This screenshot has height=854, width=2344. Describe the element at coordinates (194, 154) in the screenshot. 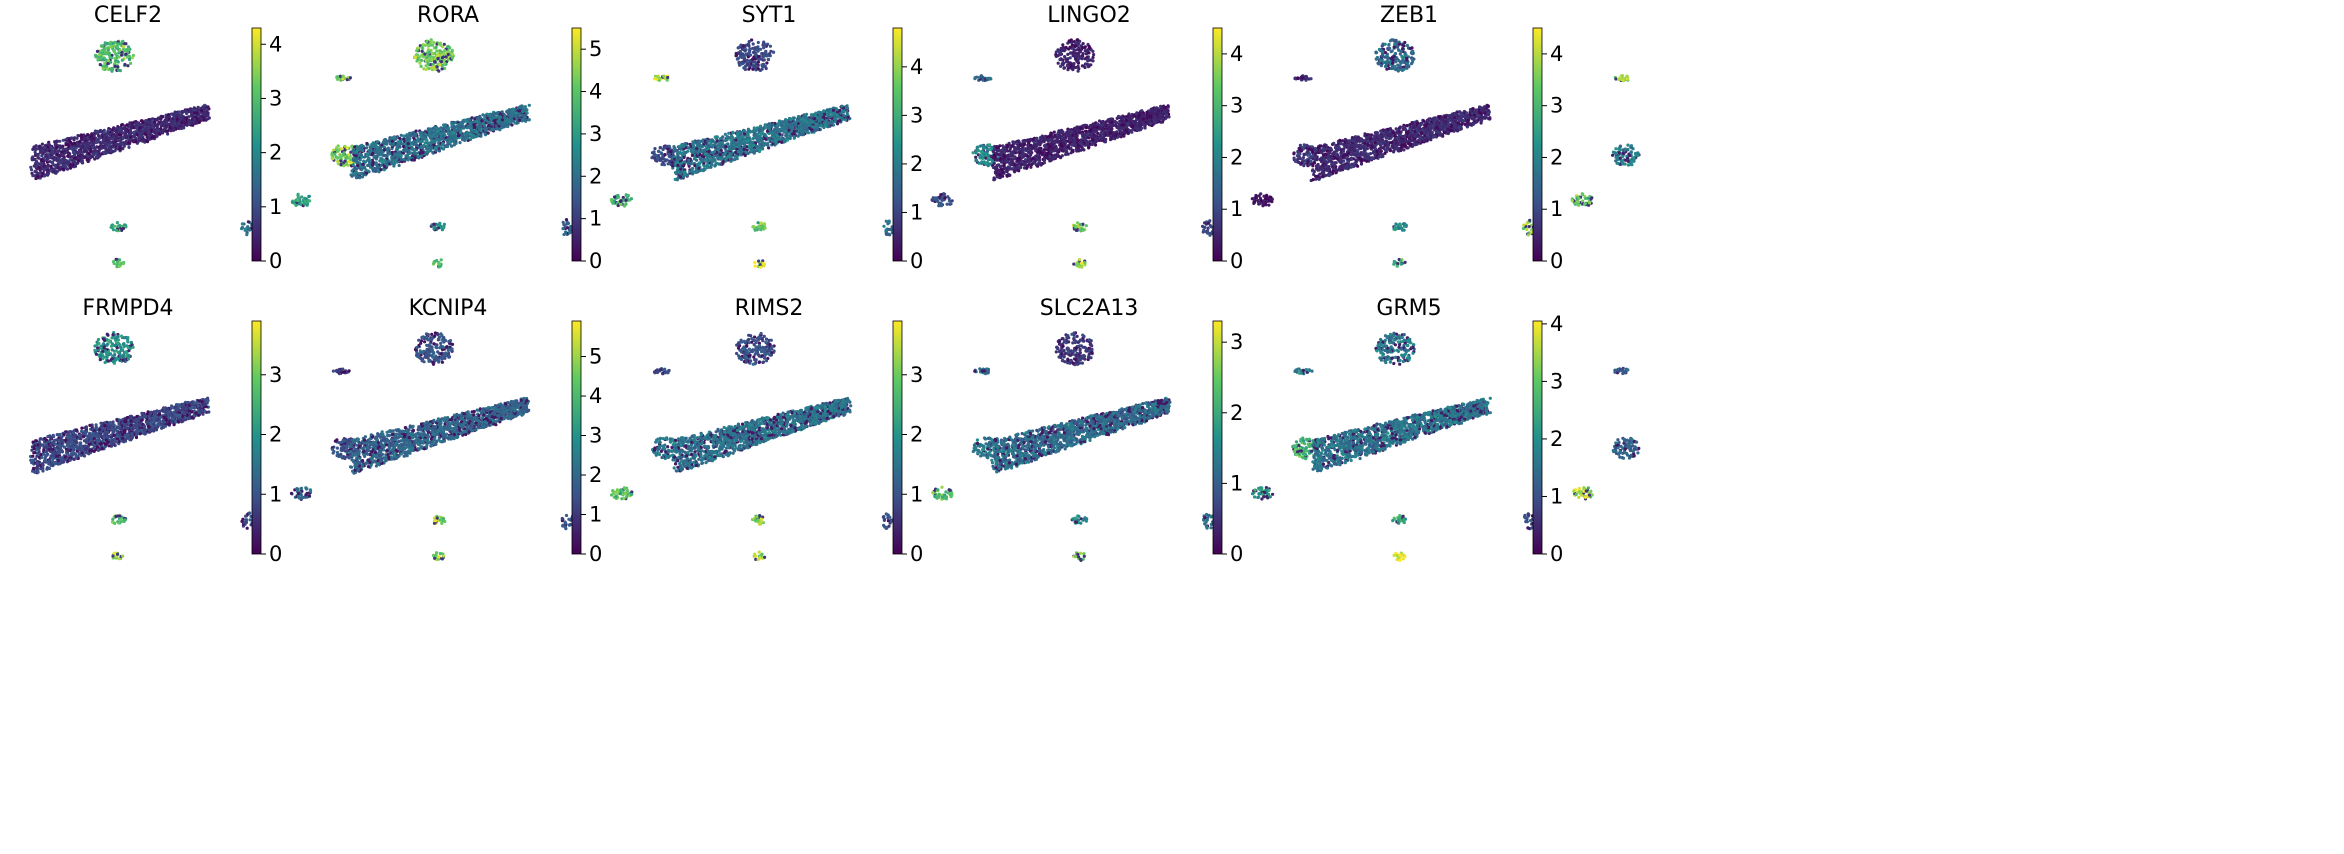

I see `scatter-points` at that location.